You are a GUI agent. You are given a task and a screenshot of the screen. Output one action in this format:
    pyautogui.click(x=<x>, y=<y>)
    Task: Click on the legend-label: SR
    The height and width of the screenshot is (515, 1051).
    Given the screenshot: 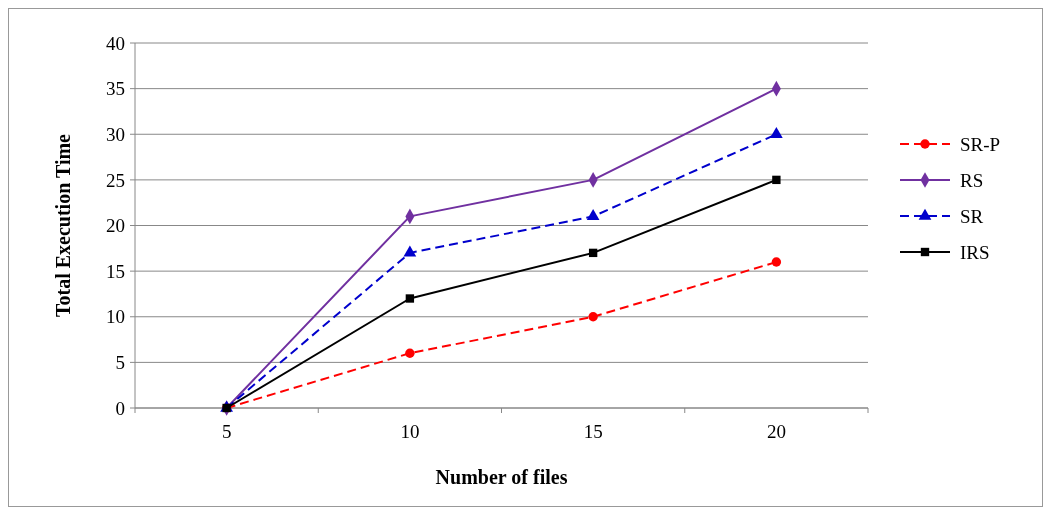 What is the action you would take?
    pyautogui.click(x=972, y=216)
    